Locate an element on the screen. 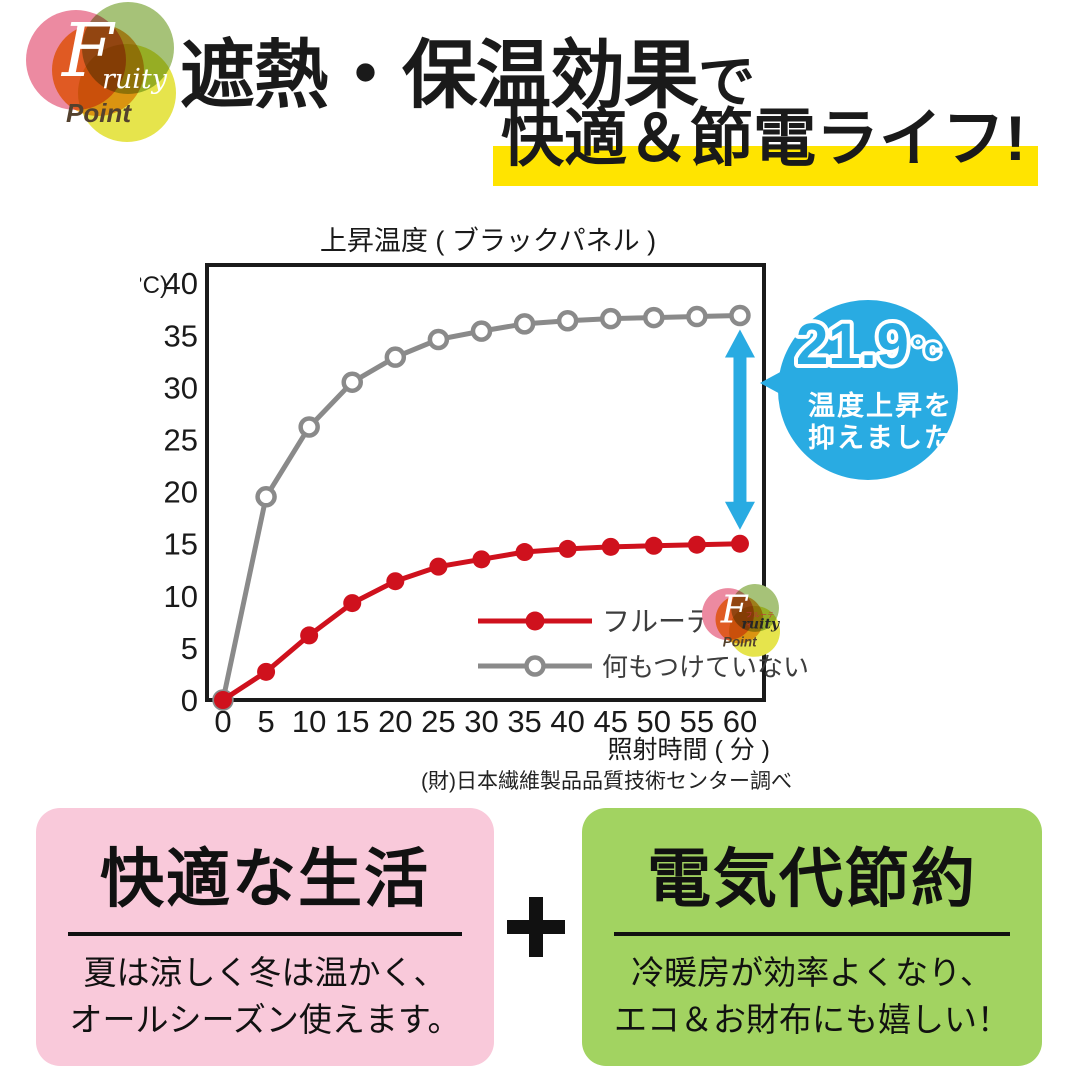 The height and width of the screenshot is (1080, 1080). callout-tail is located at coordinates (772, 383).